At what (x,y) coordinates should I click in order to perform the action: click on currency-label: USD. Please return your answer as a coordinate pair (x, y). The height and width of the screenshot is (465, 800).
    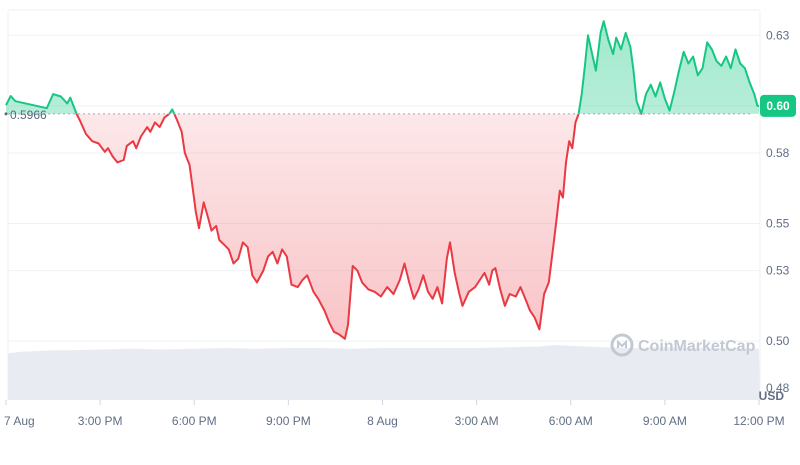
    Looking at the image, I should click on (772, 396).